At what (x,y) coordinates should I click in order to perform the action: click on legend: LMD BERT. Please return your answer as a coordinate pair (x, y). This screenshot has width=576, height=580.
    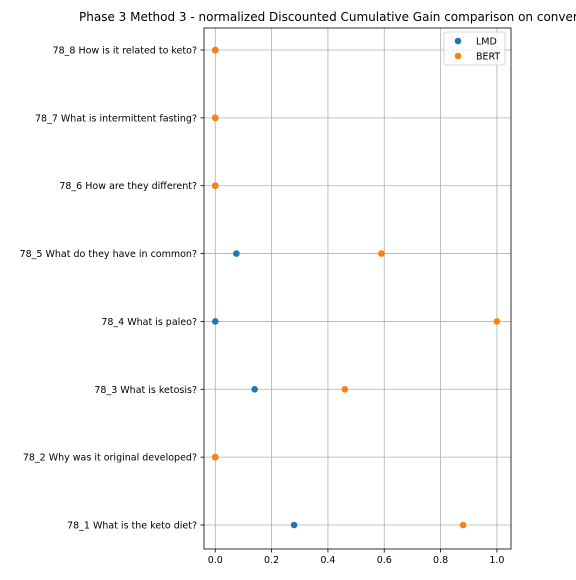
    Looking at the image, I should click on (474, 48).